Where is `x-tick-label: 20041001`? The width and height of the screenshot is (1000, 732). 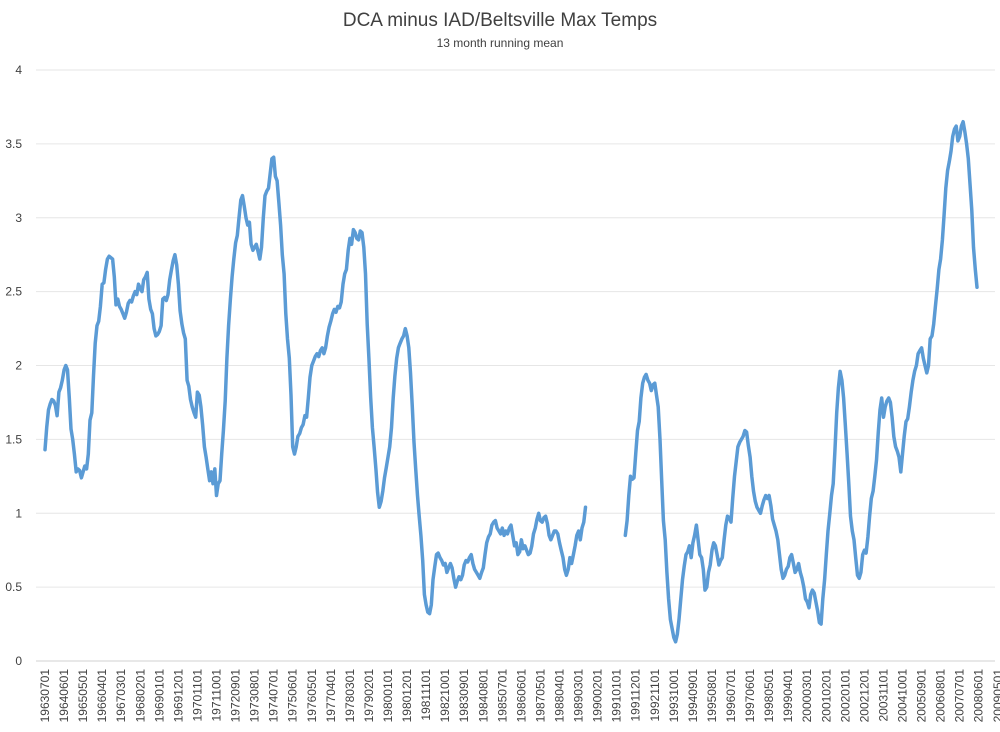 x-tick-label: 20041001 is located at coordinates (903, 696).